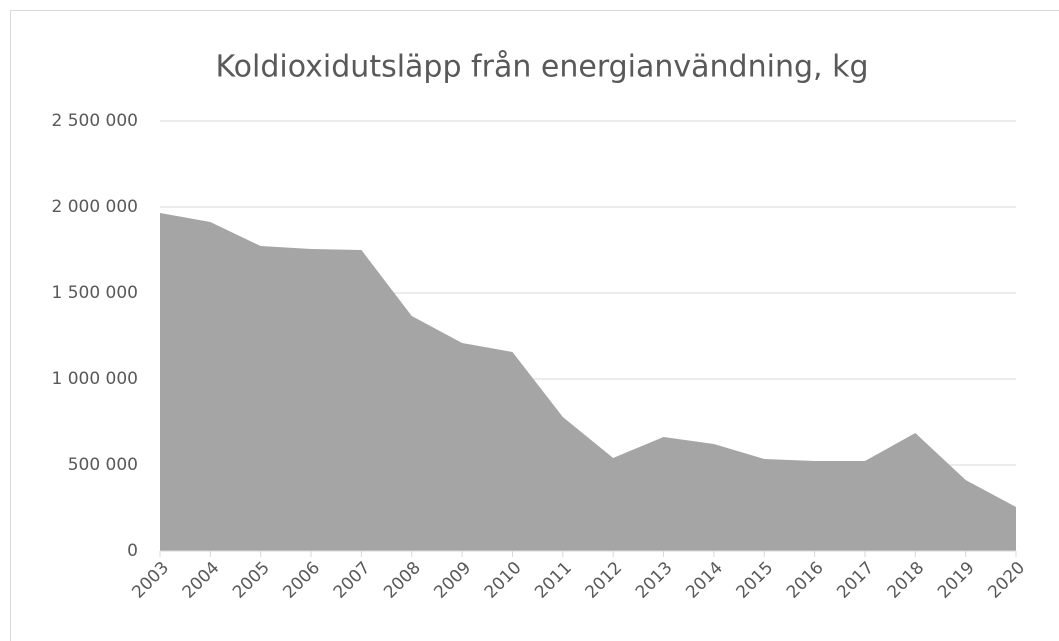 This screenshot has width=1059, height=641. I want to click on y-tick-label: 1 000 000, so click(94, 379).